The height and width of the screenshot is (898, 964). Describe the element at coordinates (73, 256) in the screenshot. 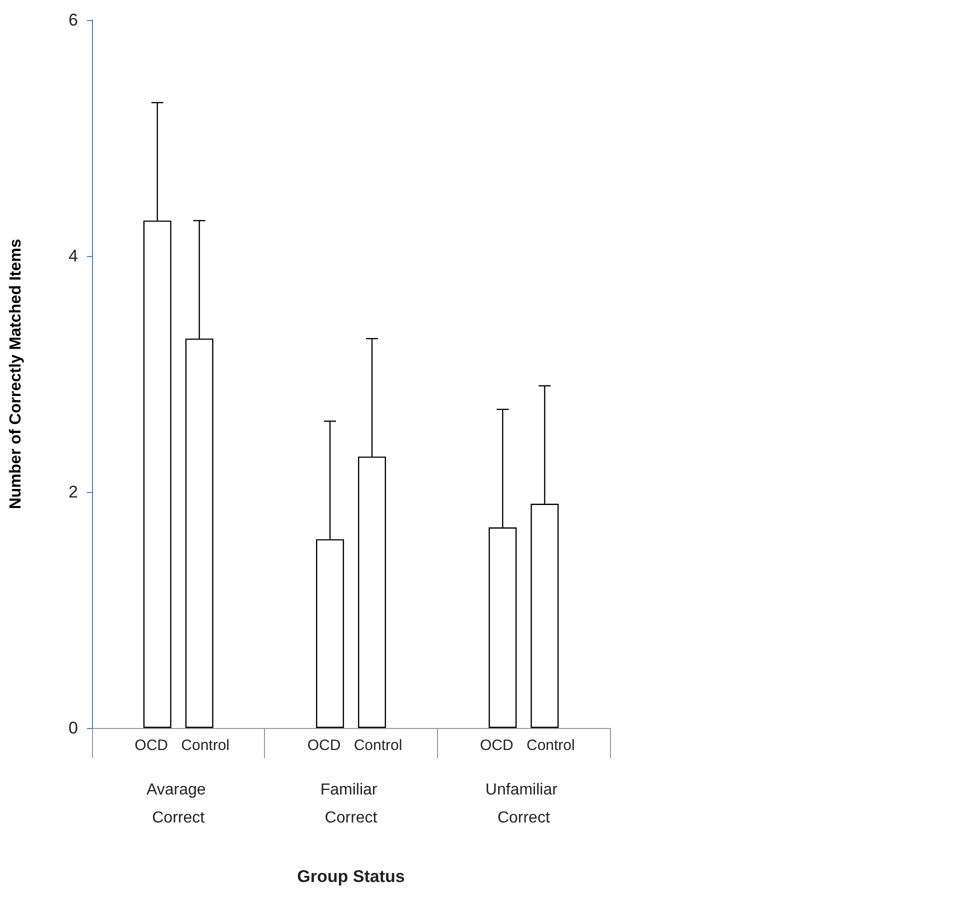

I see `y-tick-label: 4` at that location.